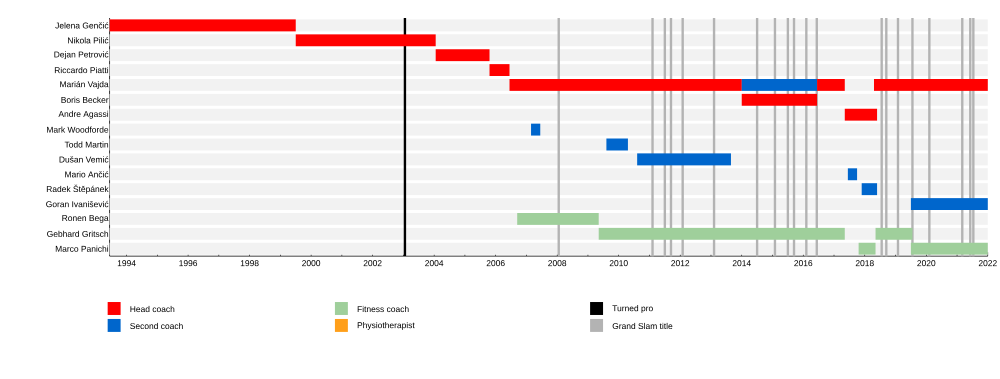  Describe the element at coordinates (81, 55) in the screenshot. I see `y-tick-label: Dejan Petrović` at that location.